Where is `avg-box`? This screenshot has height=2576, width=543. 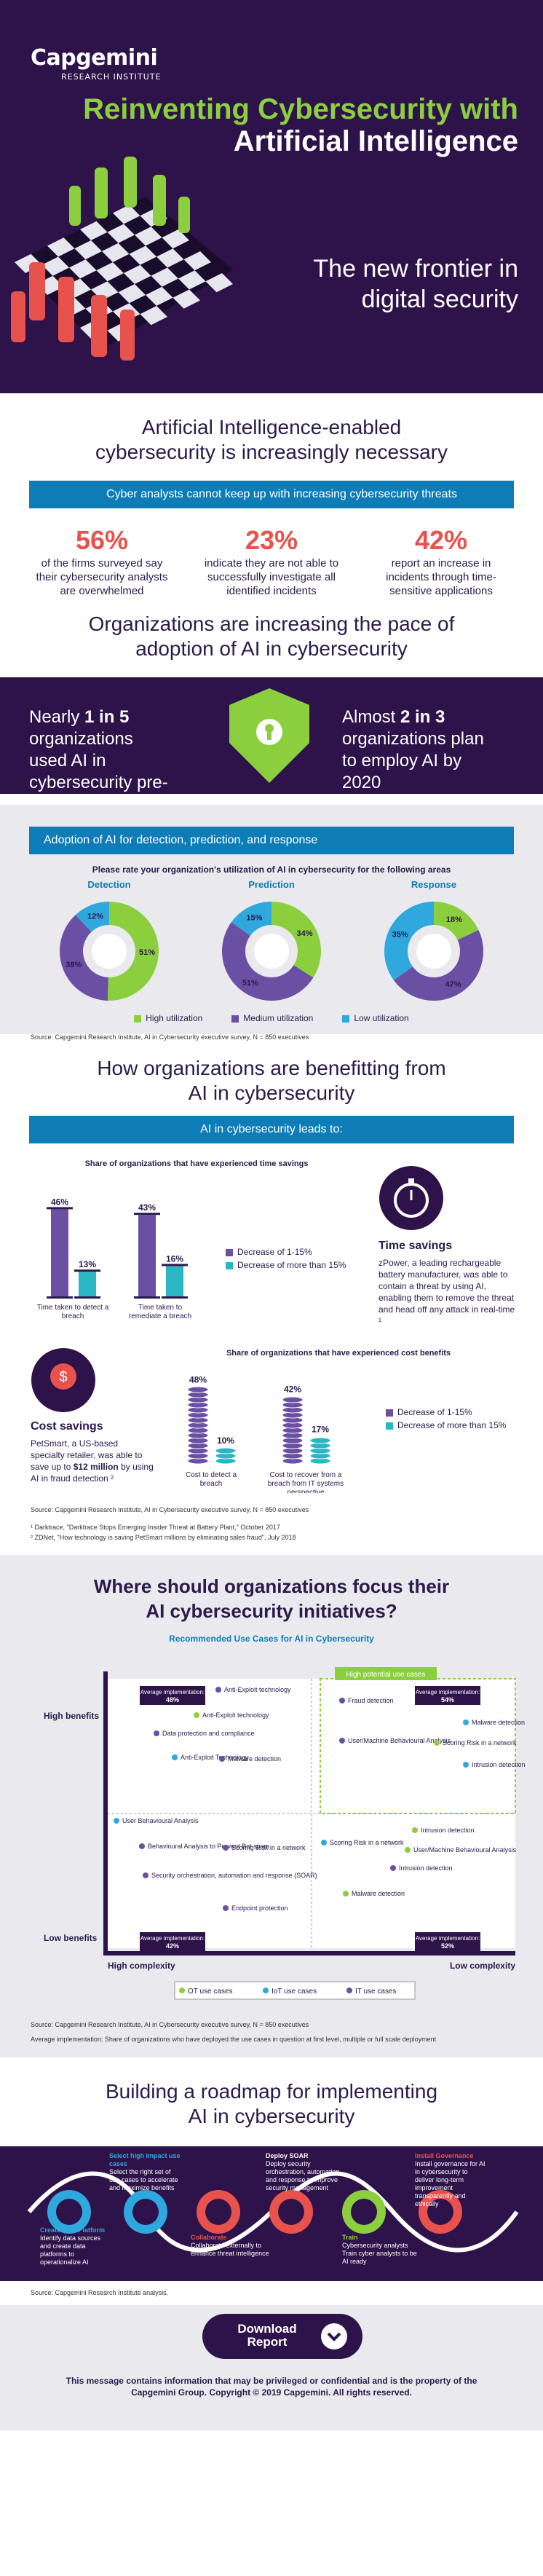 avg-box is located at coordinates (448, 1941).